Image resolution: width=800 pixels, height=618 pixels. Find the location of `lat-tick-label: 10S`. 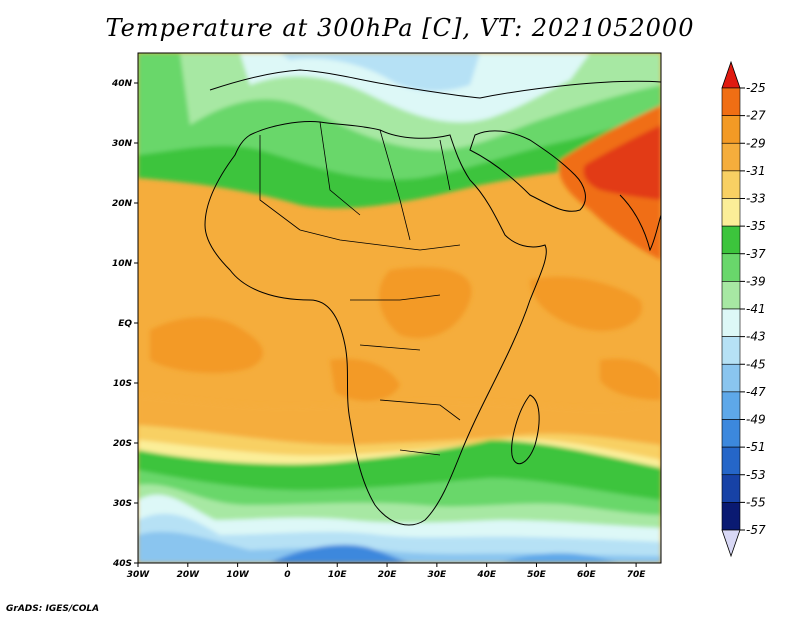

lat-tick-label: 10S is located at coordinates (122, 384).